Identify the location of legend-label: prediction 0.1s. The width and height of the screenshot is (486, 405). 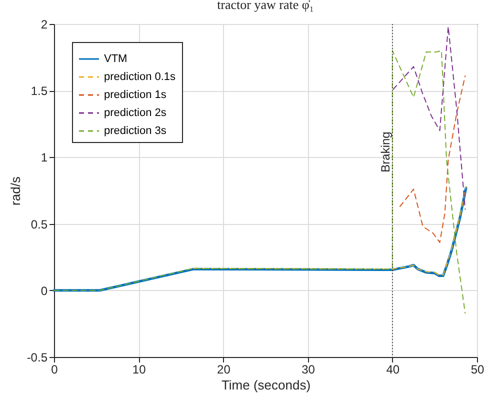
(140, 77).